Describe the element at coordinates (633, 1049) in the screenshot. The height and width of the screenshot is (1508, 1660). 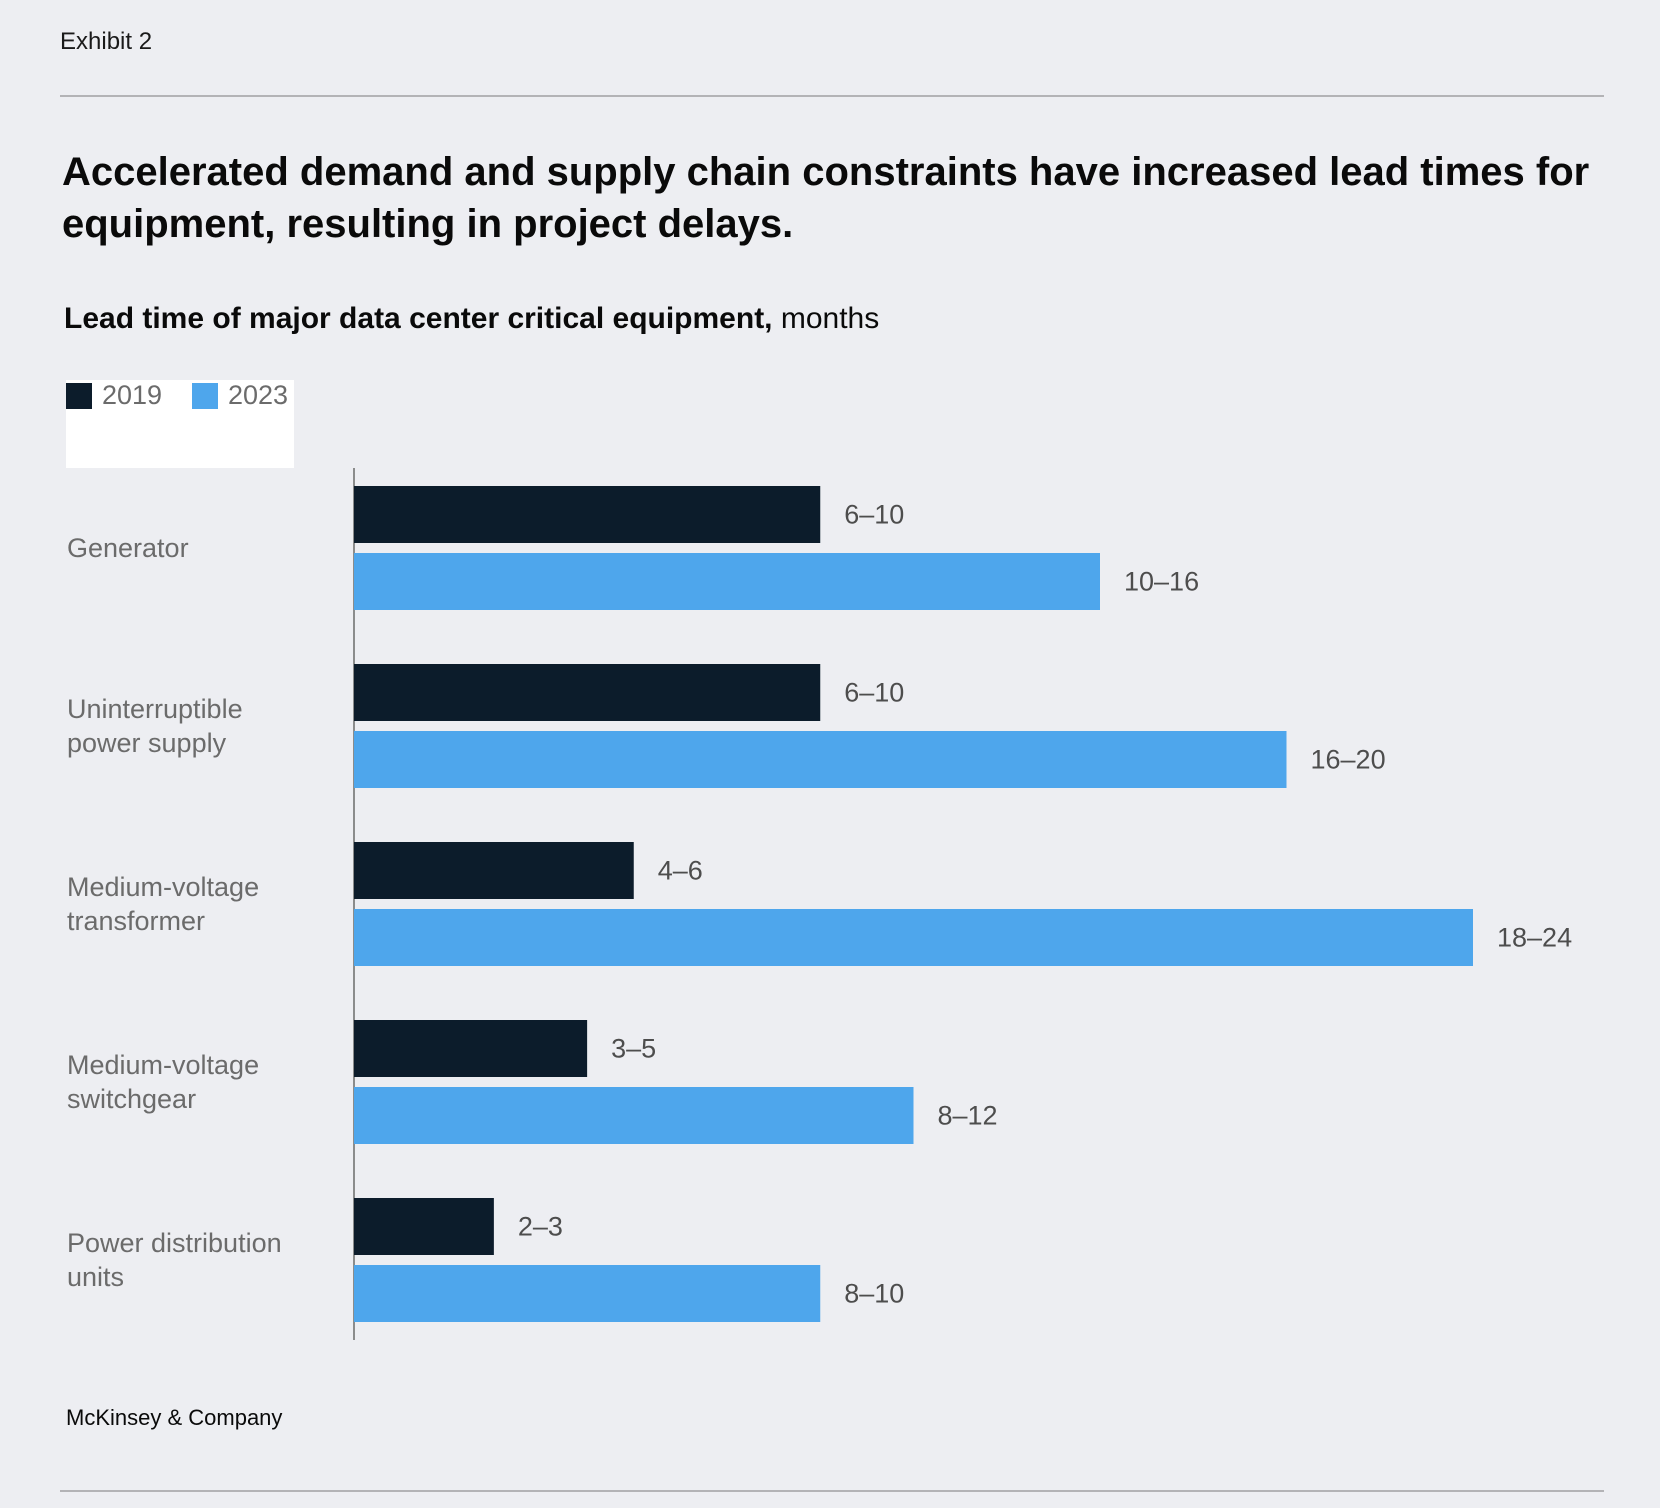
I see `value-label-2019: 3–5` at that location.